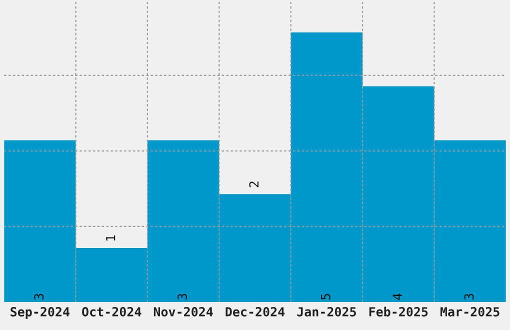 This screenshot has height=330, width=510. What do you see at coordinates (255, 311) in the screenshot?
I see `x-tick-label: Dec-2024` at bounding box center [255, 311].